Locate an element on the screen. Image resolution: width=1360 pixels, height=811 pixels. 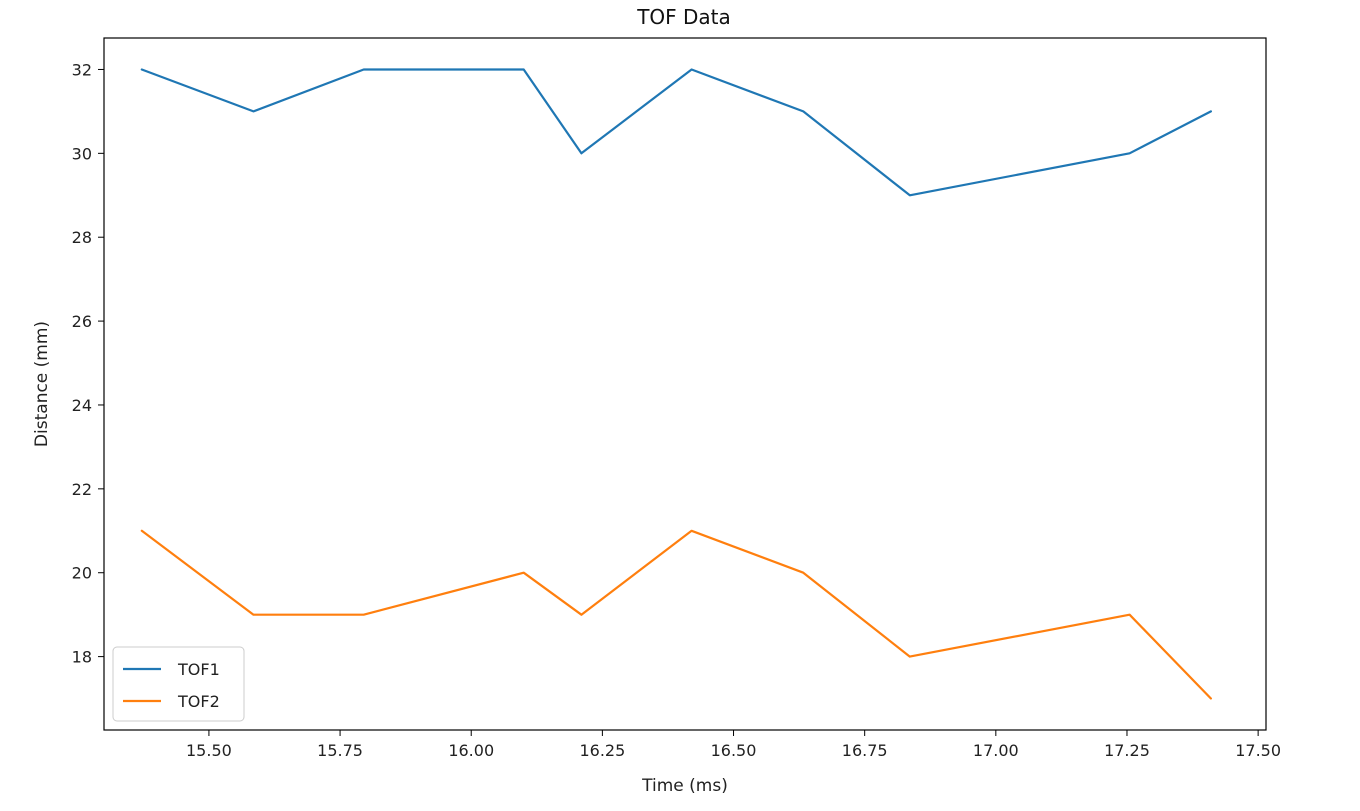
y-tick-label: 26 is located at coordinates (82, 321).